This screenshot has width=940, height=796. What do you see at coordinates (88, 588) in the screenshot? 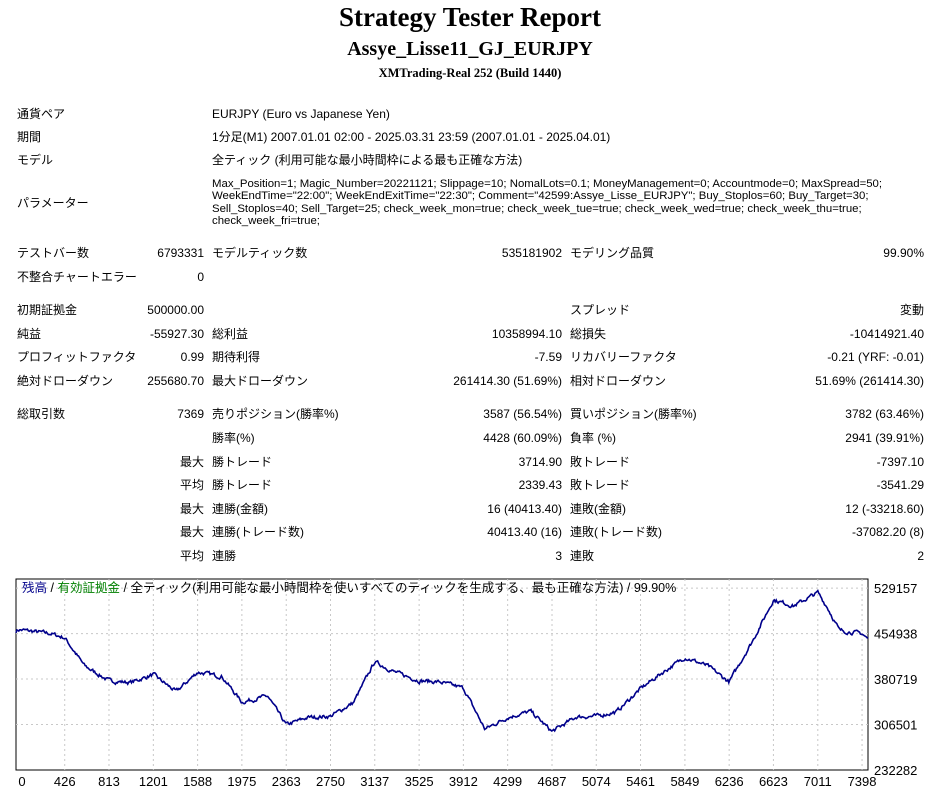
I see `legend-equity: 有効証拠金` at bounding box center [88, 588].